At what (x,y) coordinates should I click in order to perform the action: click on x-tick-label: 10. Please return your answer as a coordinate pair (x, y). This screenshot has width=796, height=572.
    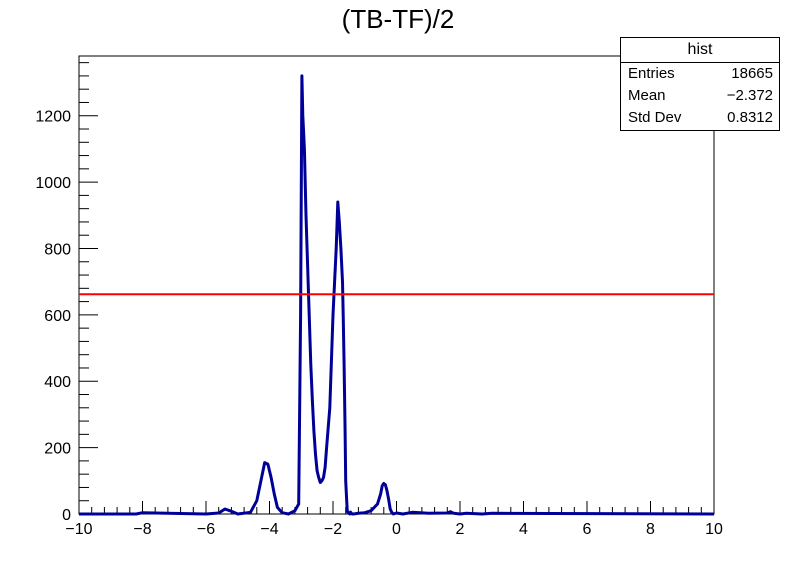
    Looking at the image, I should click on (714, 529).